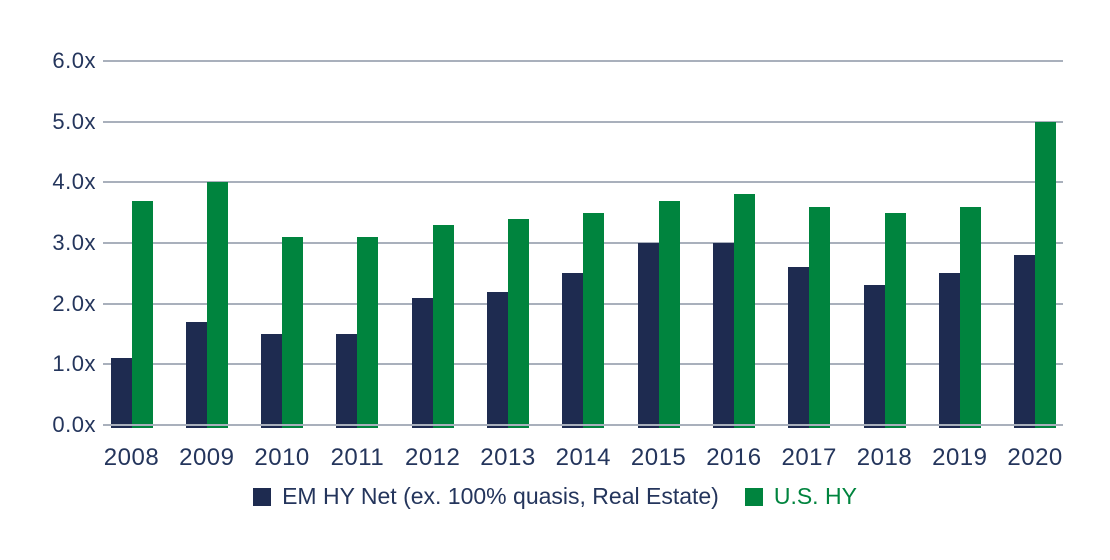 The height and width of the screenshot is (560, 1110). What do you see at coordinates (74, 303) in the screenshot?
I see `y-axis-tick-label: 2.0x` at bounding box center [74, 303].